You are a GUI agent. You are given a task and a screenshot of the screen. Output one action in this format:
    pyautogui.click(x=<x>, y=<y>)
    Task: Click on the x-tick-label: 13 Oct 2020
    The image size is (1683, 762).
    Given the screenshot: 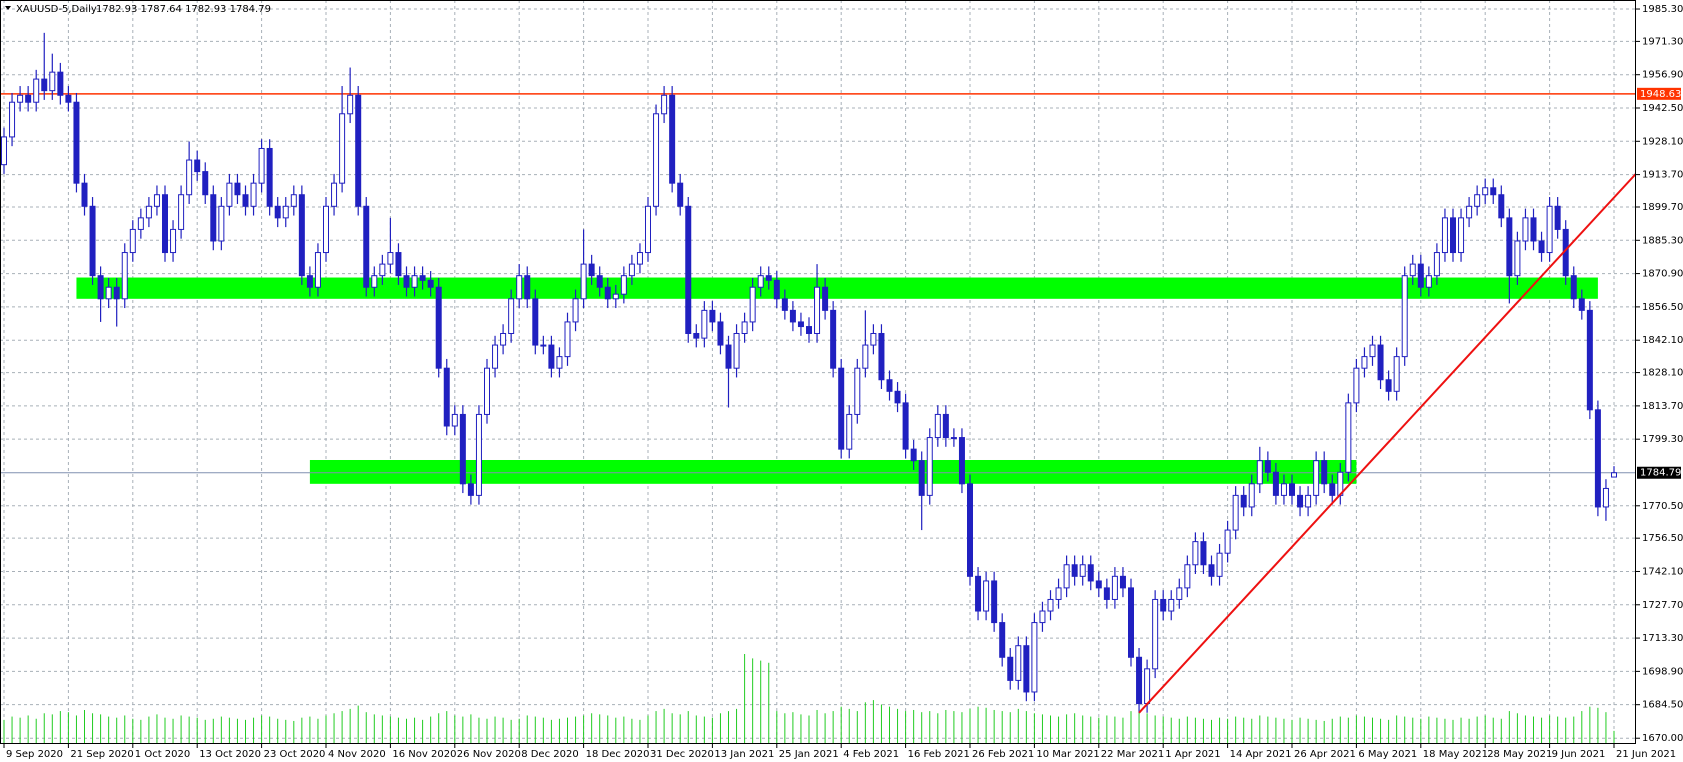 What is the action you would take?
    pyautogui.click(x=230, y=754)
    